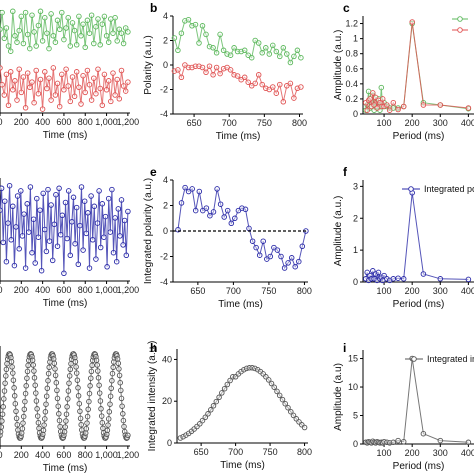 The width and height of the screenshot is (474, 474). What do you see at coordinates (64, 31) in the screenshot?
I see `series-line-green` at bounding box center [64, 31].